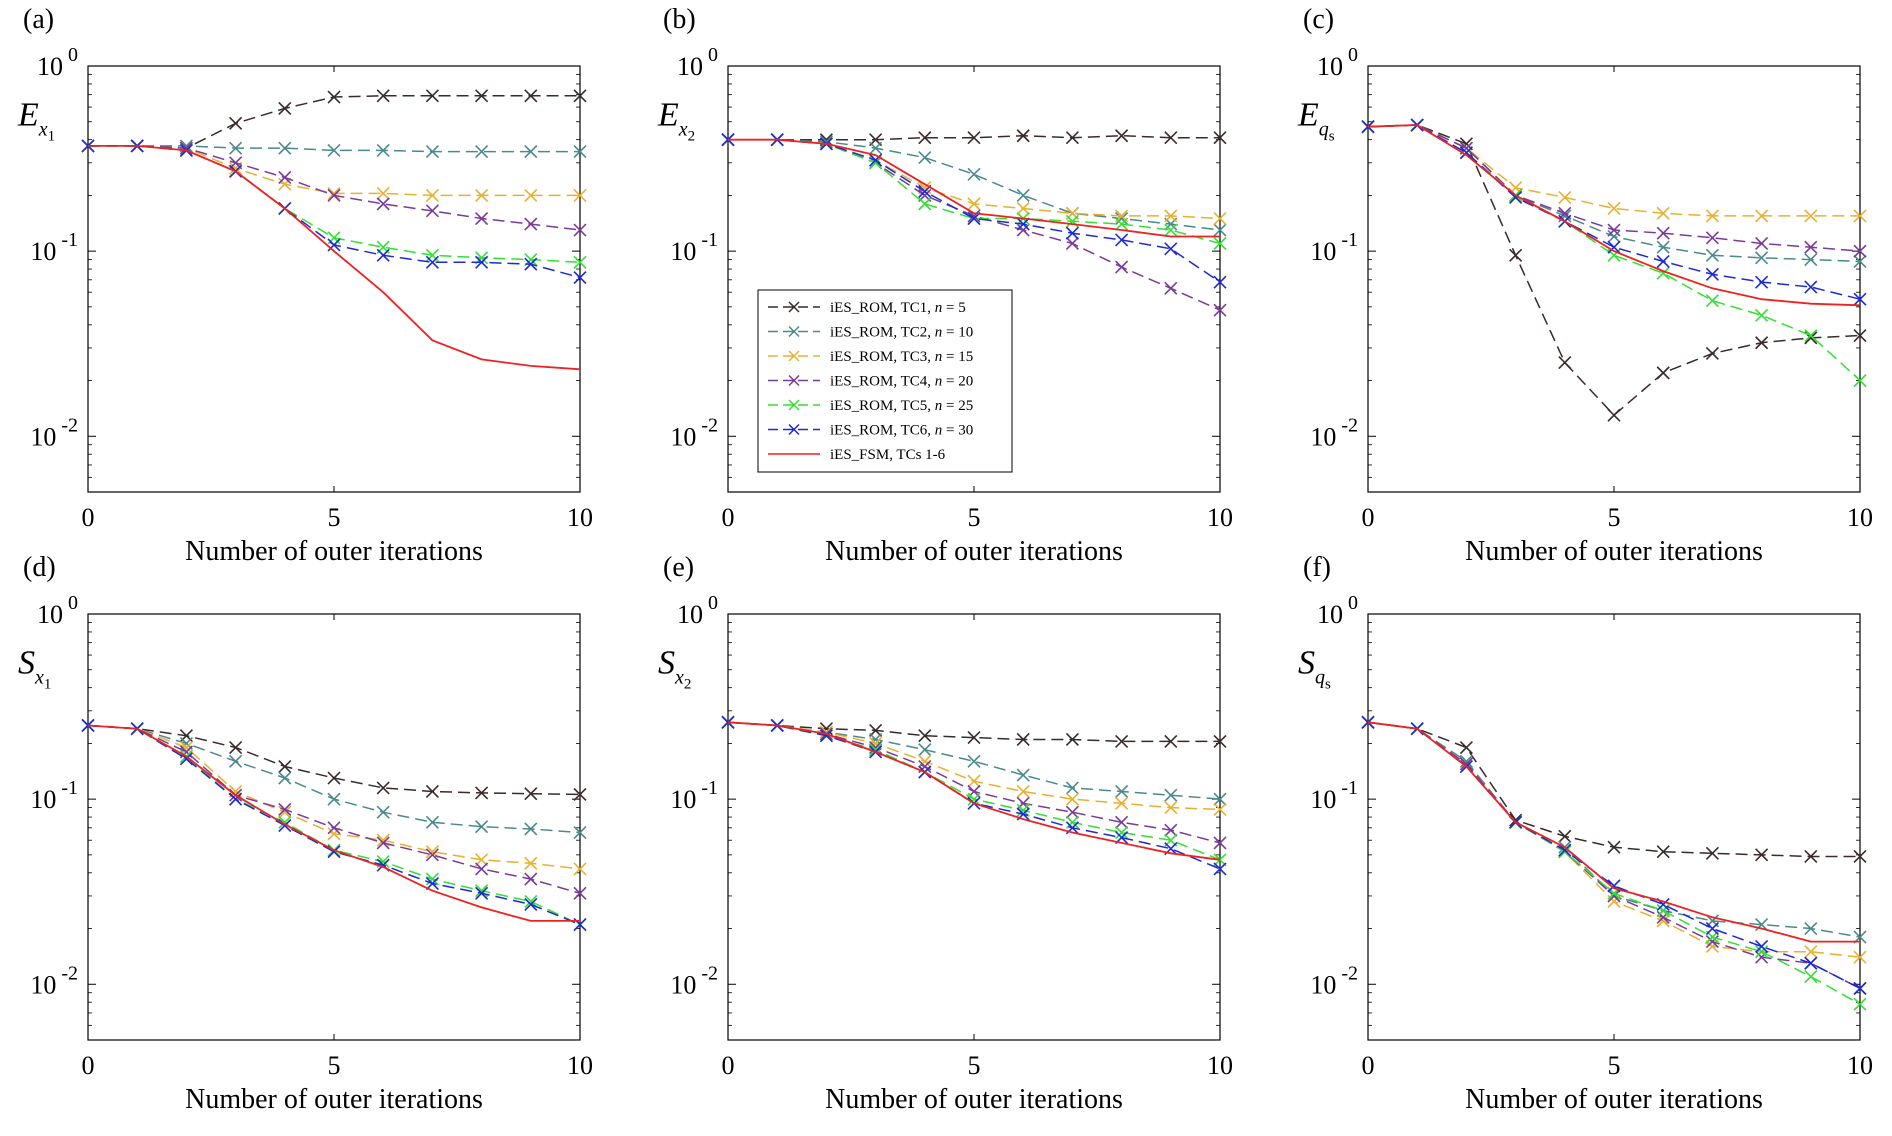  Describe the element at coordinates (901, 382) in the screenshot. I see `legend-label: iES_ROM, TC4, n = 20` at that location.